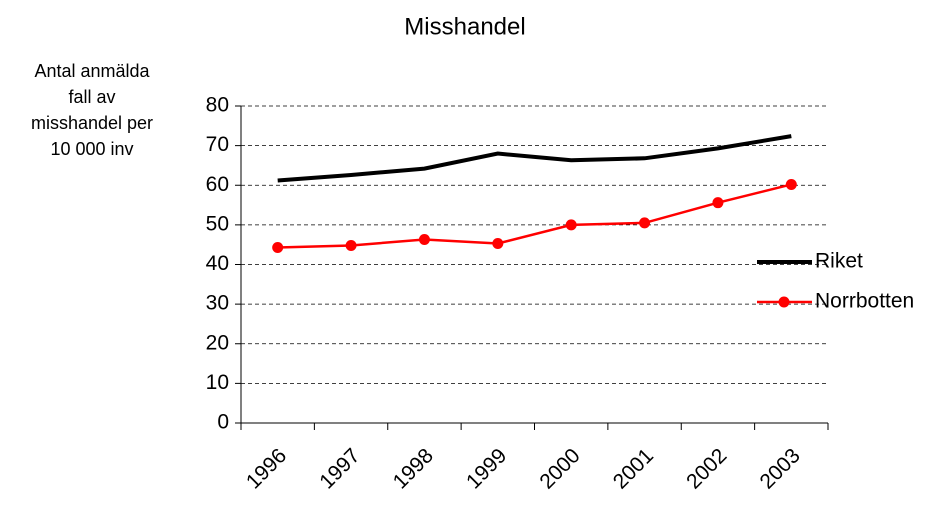  I want to click on y-tick-label: 10, so click(217, 382).